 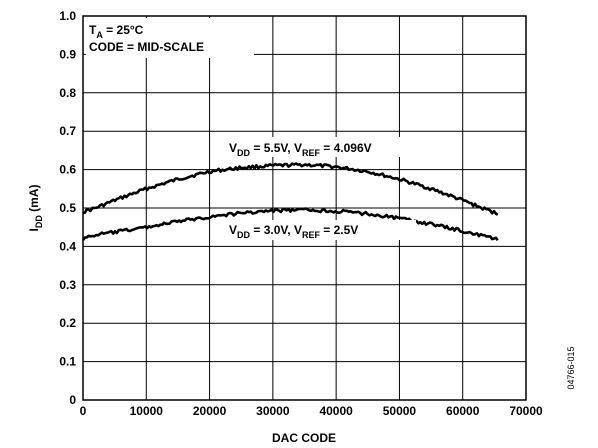 What do you see at coordinates (400, 411) in the screenshot?
I see `x-tick-label: 50000` at bounding box center [400, 411].